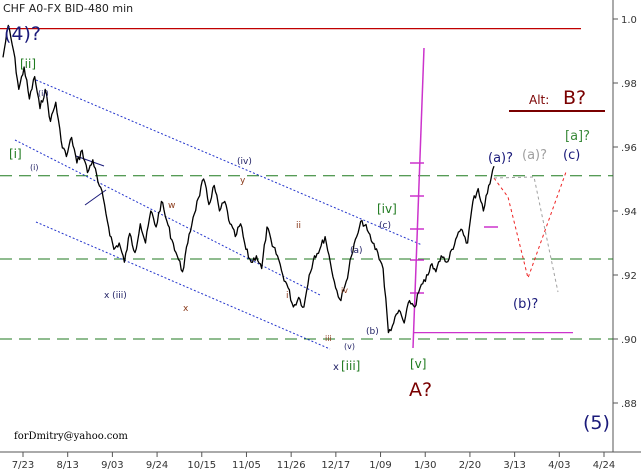  Describe the element at coordinates (112, 465) in the screenshot. I see `x-tick-label: 9/03` at that location.